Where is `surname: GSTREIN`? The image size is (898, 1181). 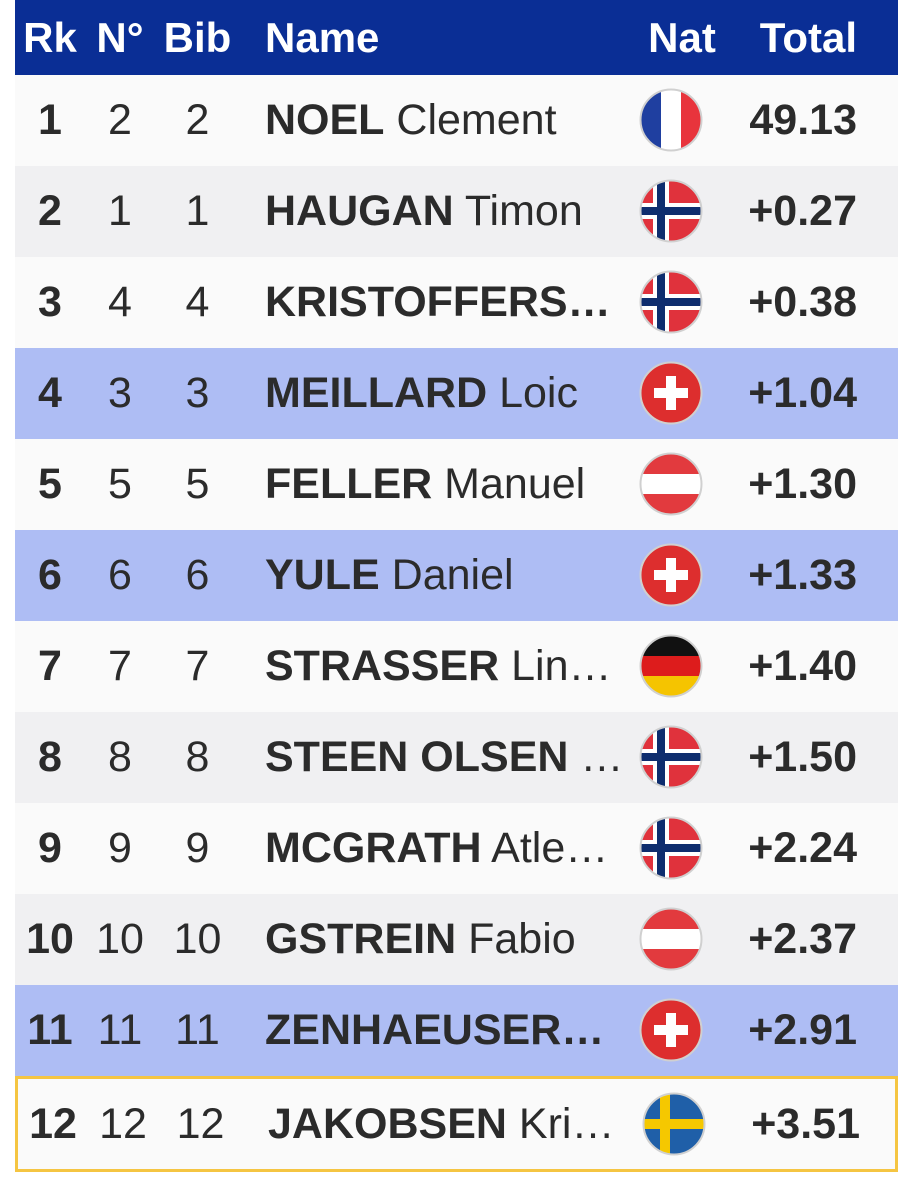 surname: GSTREIN is located at coordinates (361, 939).